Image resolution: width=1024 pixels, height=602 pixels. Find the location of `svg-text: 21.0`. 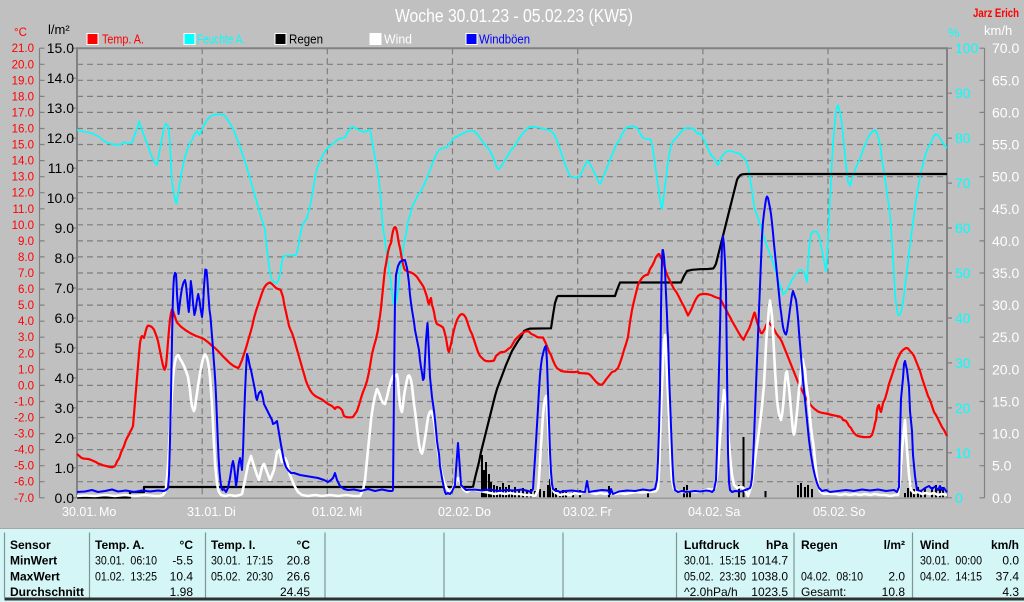

svg-text: 21.0 is located at coordinates (23, 49).